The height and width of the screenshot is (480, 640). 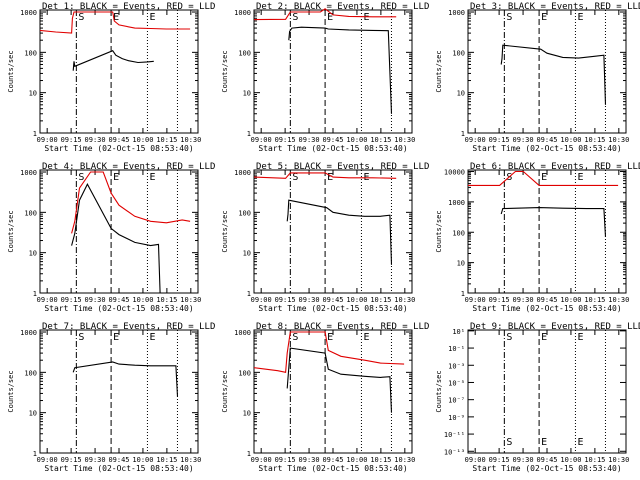 What do you see at coordinates (458, 332) in the screenshot?
I see `y-tick-label: 10¹` at bounding box center [458, 332].